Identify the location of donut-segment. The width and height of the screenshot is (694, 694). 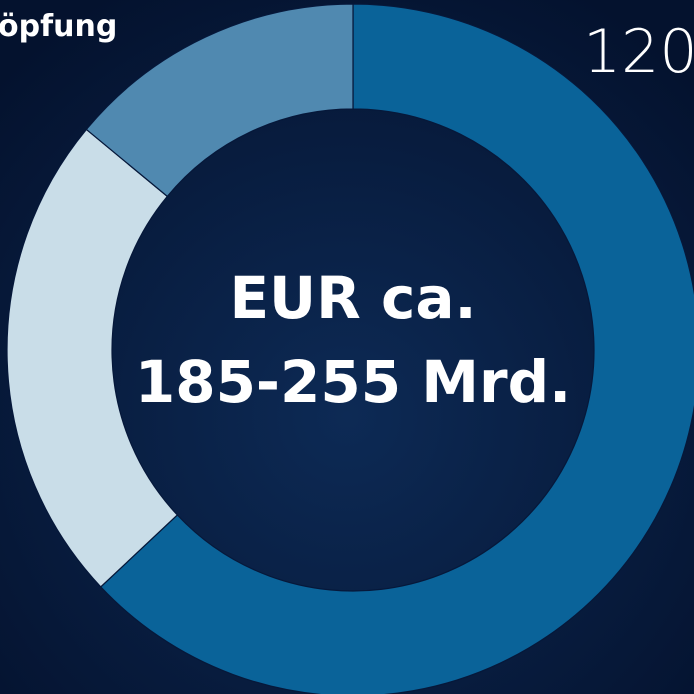
(219, 100).